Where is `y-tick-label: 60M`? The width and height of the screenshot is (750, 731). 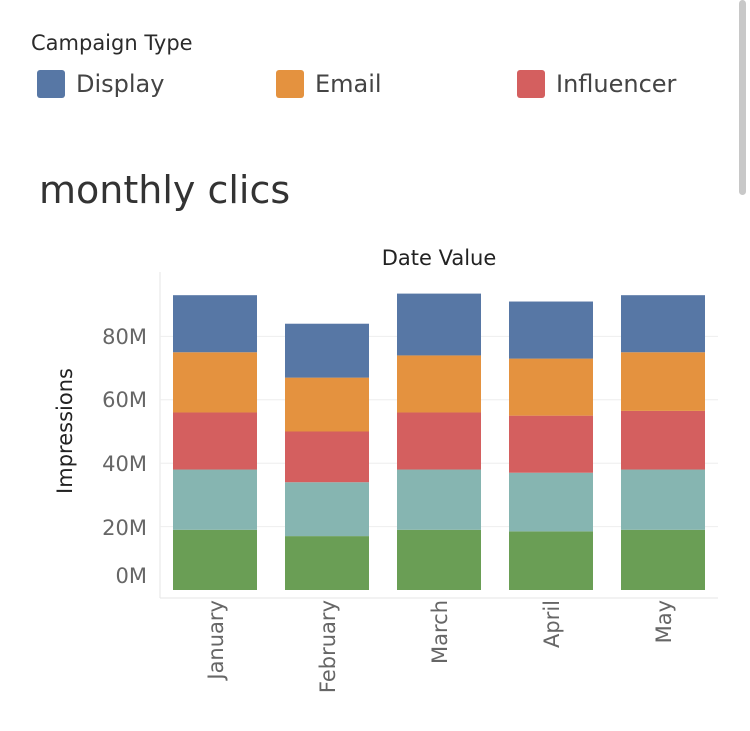
y-tick-label: 60M is located at coordinates (124, 400).